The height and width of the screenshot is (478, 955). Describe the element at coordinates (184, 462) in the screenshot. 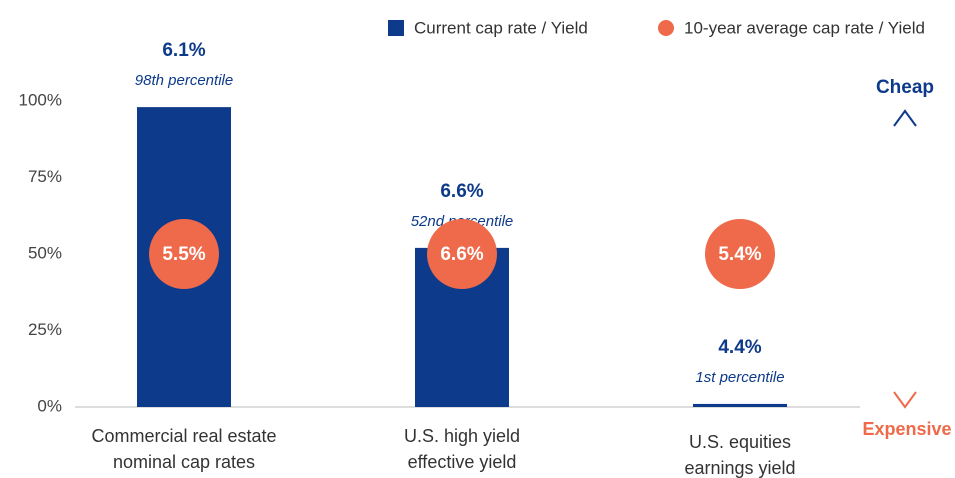

I see `x-tick-label: nominal cap rates` at that location.